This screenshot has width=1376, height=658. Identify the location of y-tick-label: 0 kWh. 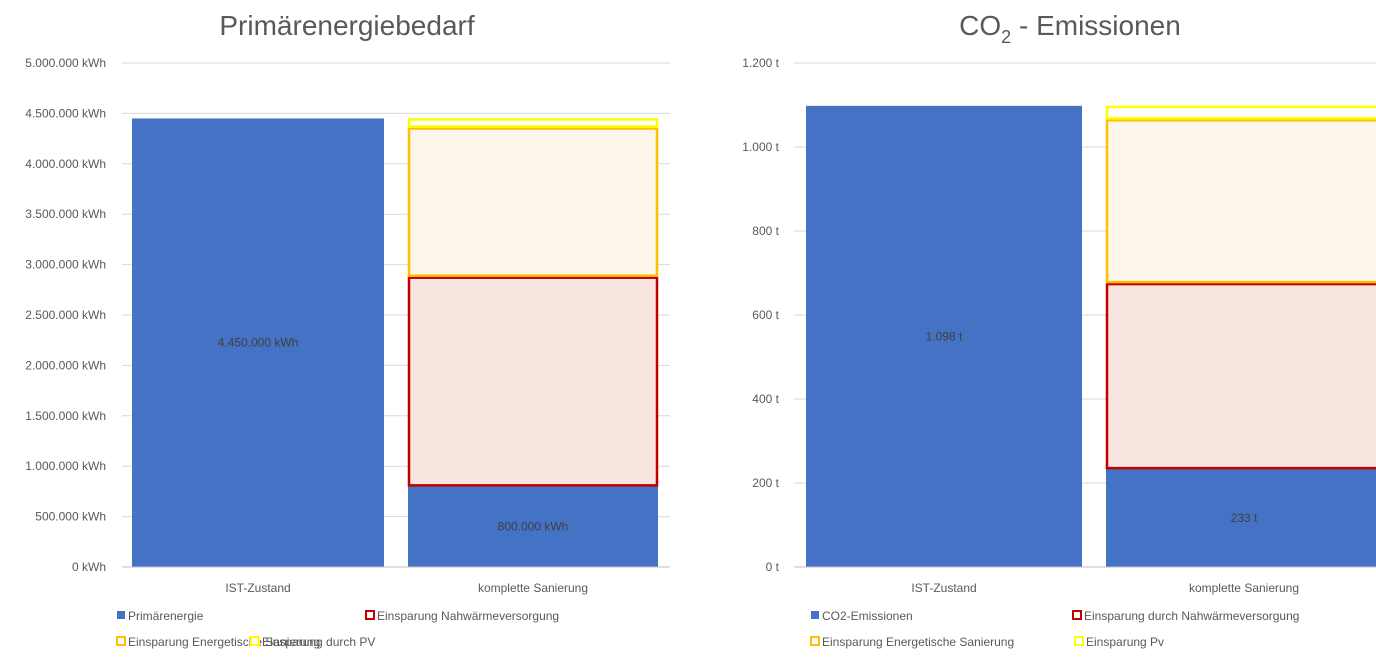
(89, 567).